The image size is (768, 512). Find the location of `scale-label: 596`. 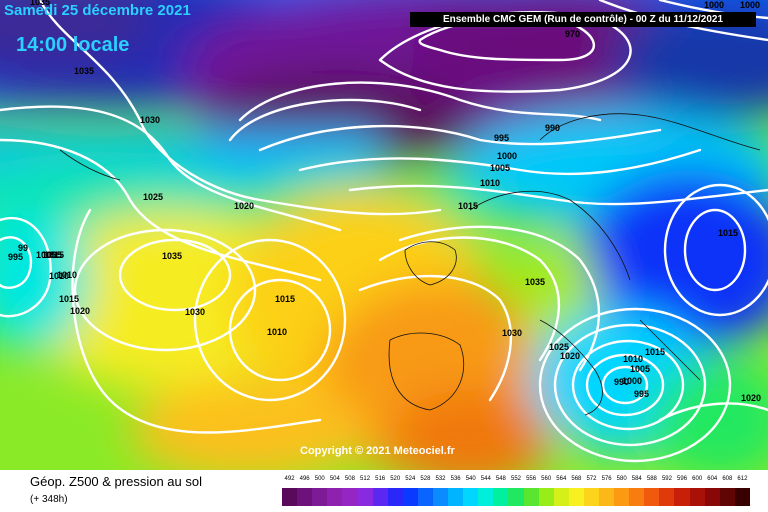

scale-label: 596 is located at coordinates (682, 479).